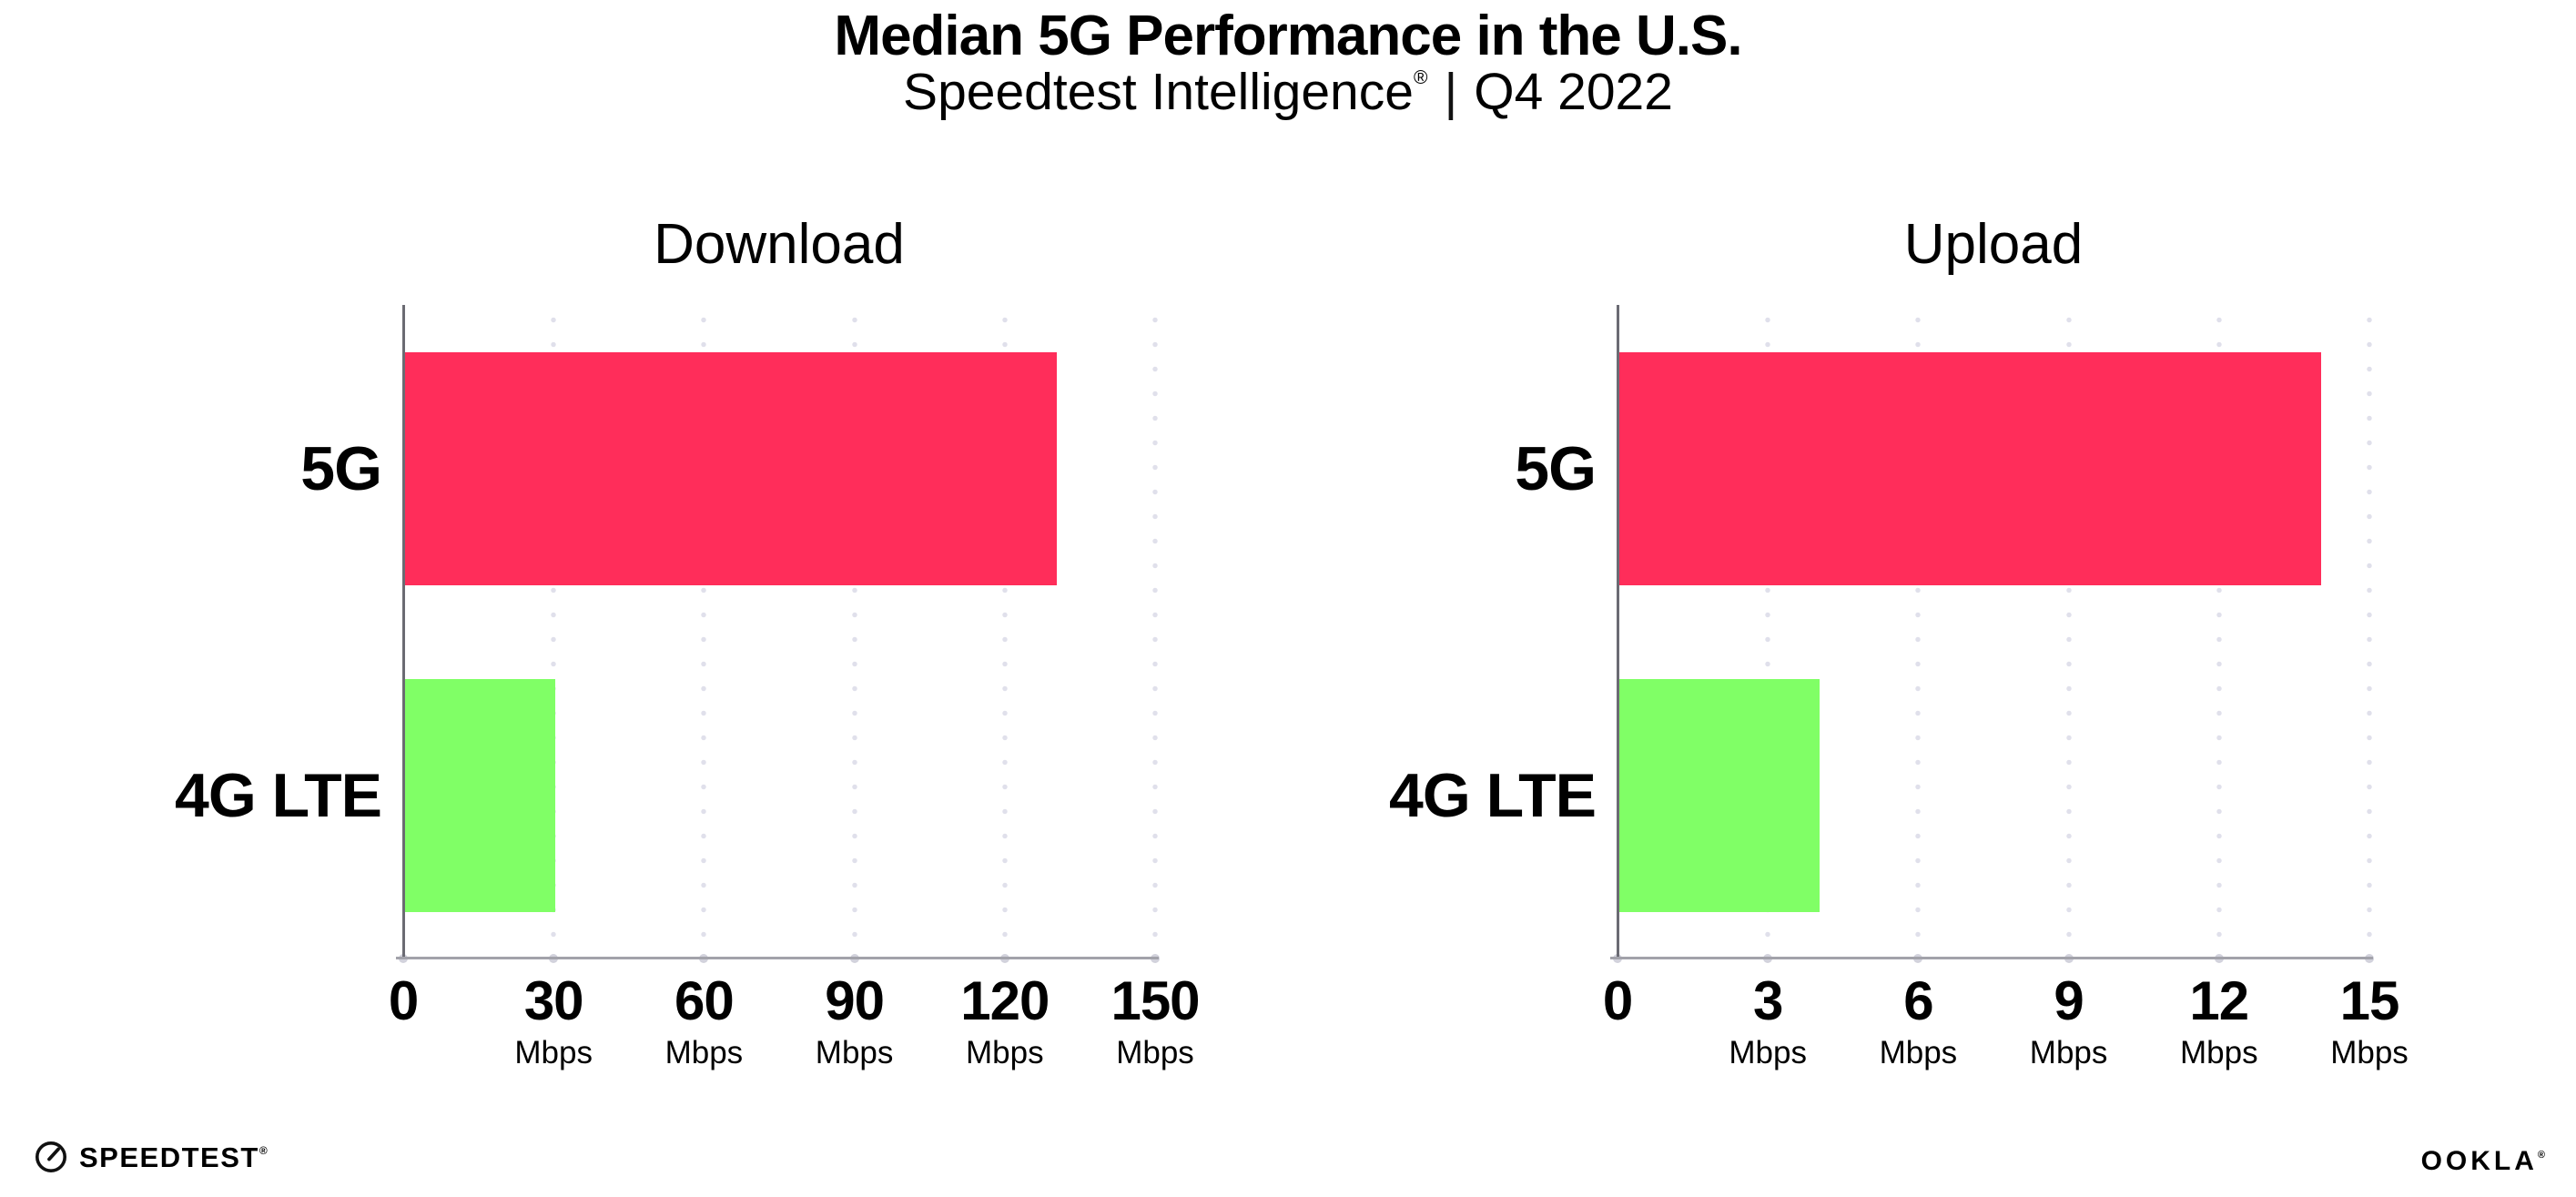  I want to click on subtitle-period: Q4 2022, so click(1573, 92).